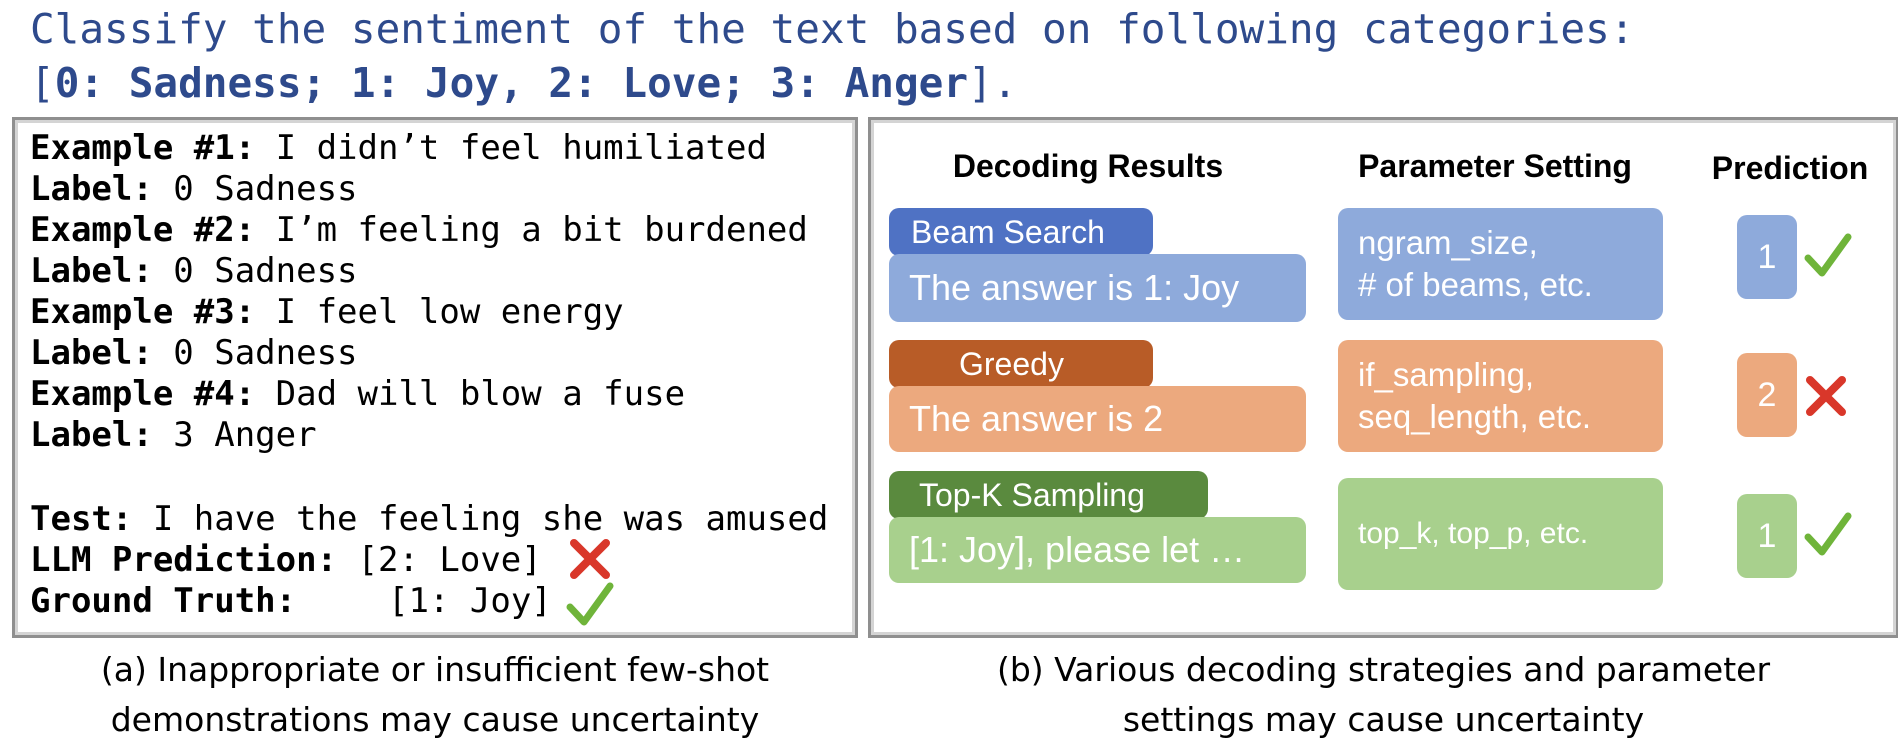 The height and width of the screenshot is (745, 1898). Describe the element at coordinates (1097, 419) in the screenshot. I see `greedy-result: The answer is 2` at that location.